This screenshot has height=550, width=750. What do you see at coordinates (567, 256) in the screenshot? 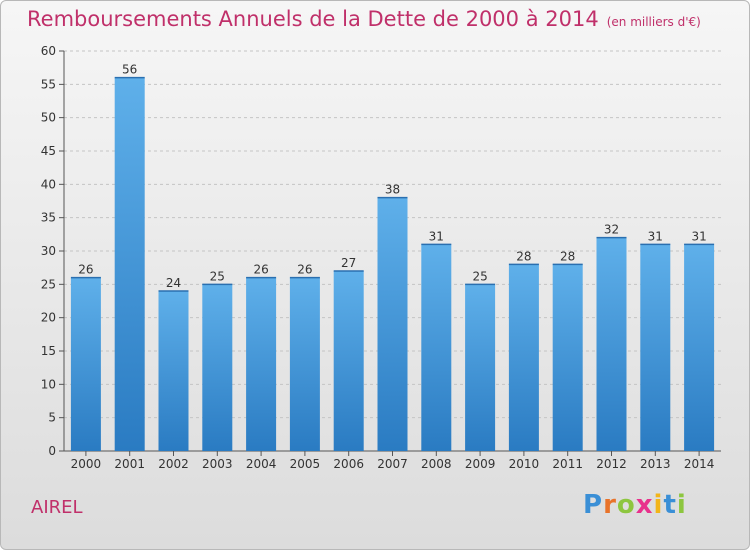
I see `value-label-2011: 28` at bounding box center [567, 256].